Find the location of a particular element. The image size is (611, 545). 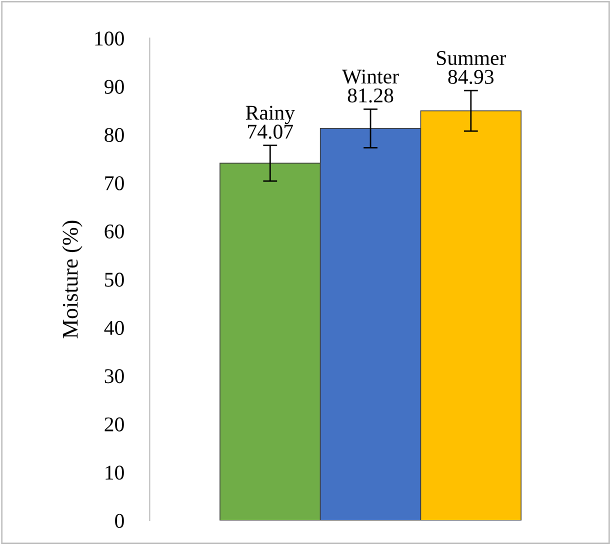

data-label: 84.93 is located at coordinates (471, 77).